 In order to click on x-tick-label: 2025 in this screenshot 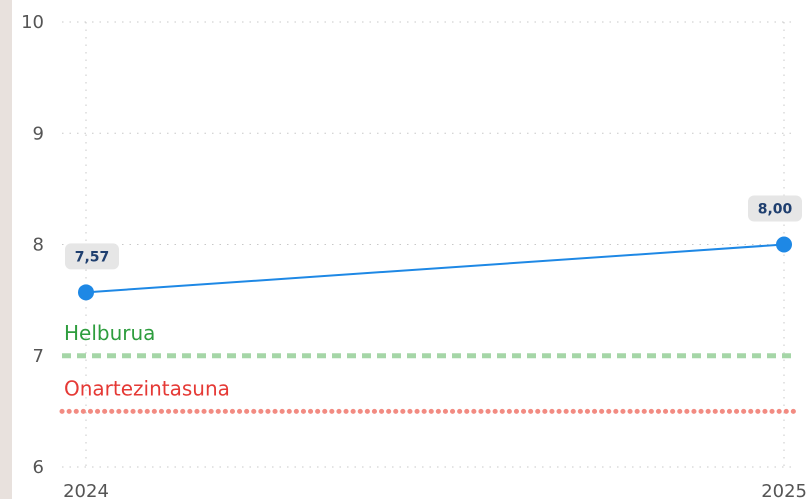, I will do `click(784, 490)`.